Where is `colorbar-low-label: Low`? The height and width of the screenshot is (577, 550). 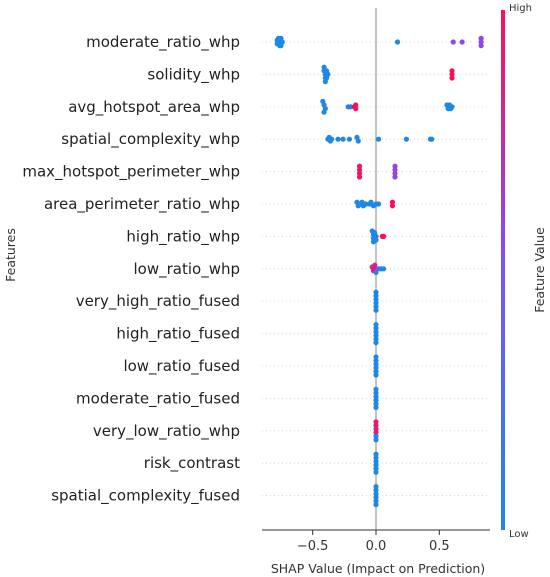 colorbar-low-label: Low is located at coordinates (519, 534).